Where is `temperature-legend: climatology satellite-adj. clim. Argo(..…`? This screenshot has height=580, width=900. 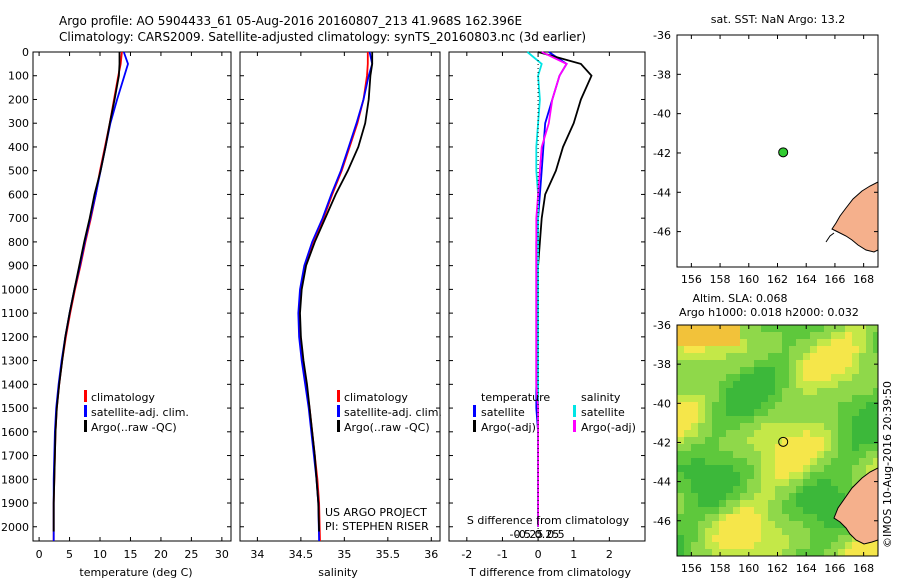
temperature-legend: climatology satellite-adj. clim. Argo(..… is located at coordinates (136, 412).